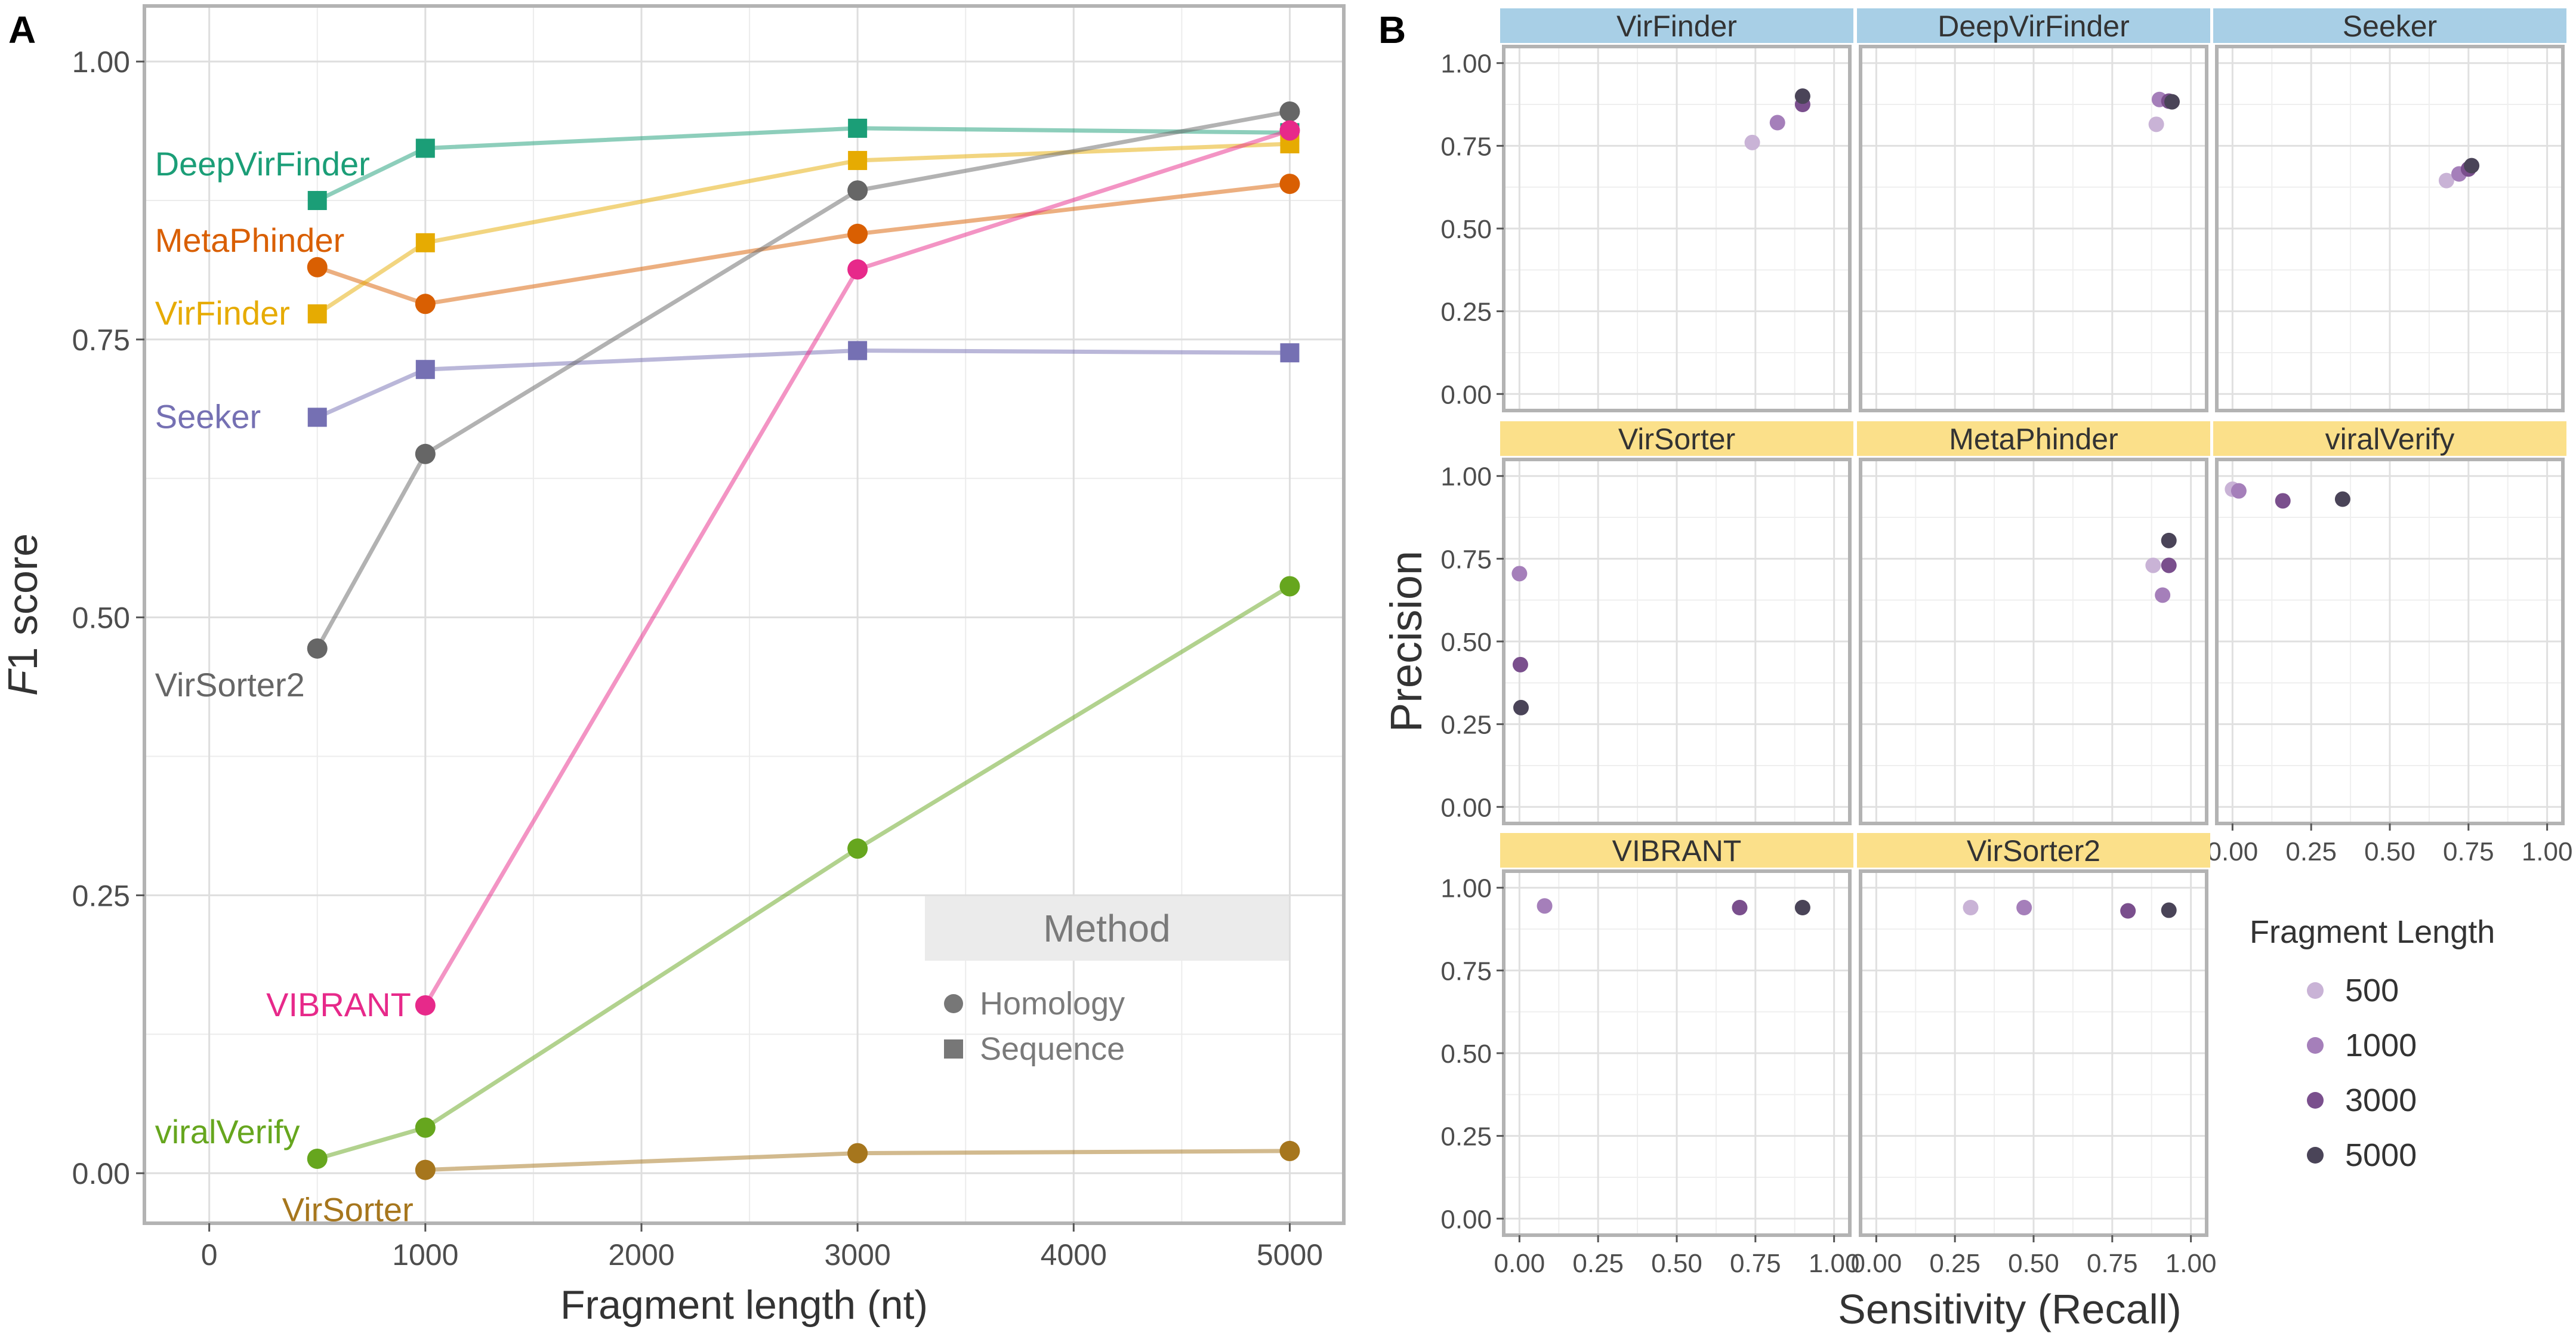  I want to click on x-tick-label: 3000, so click(858, 1255).